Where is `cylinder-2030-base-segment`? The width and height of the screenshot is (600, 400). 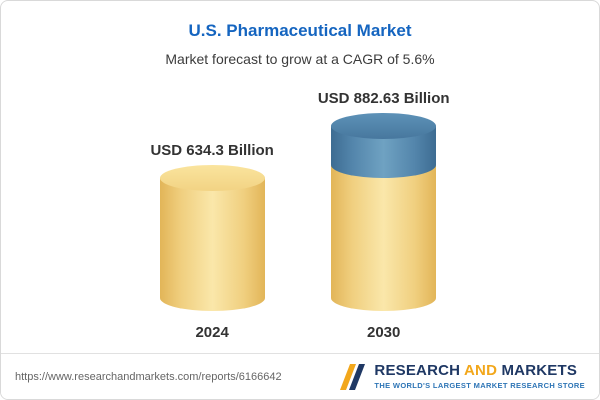
cylinder-2030-base-segment is located at coordinates (384, 238).